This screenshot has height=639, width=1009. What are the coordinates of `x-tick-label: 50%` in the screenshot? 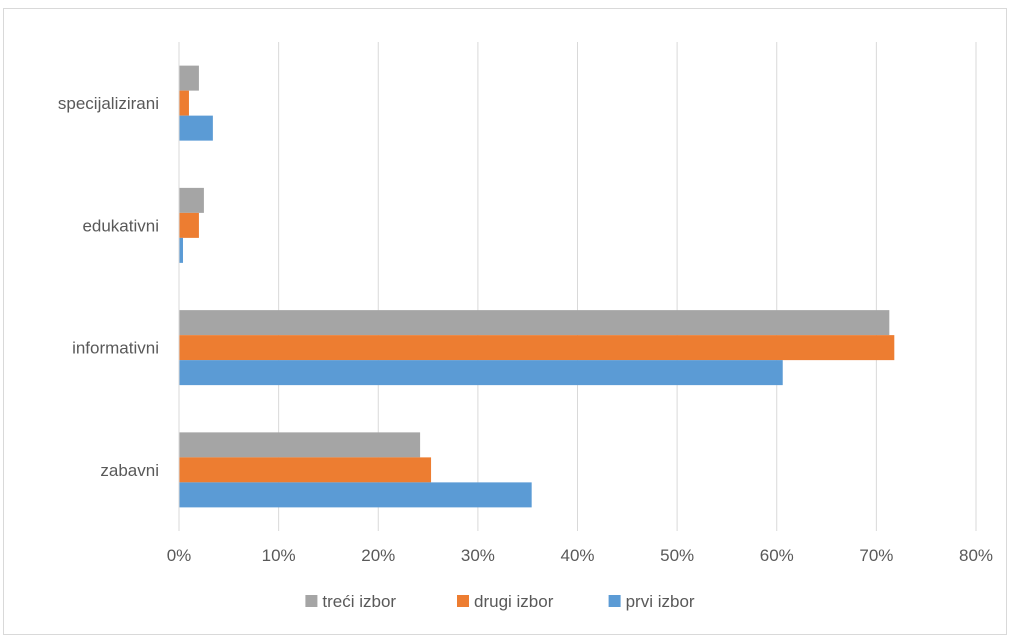 It's located at (677, 555).